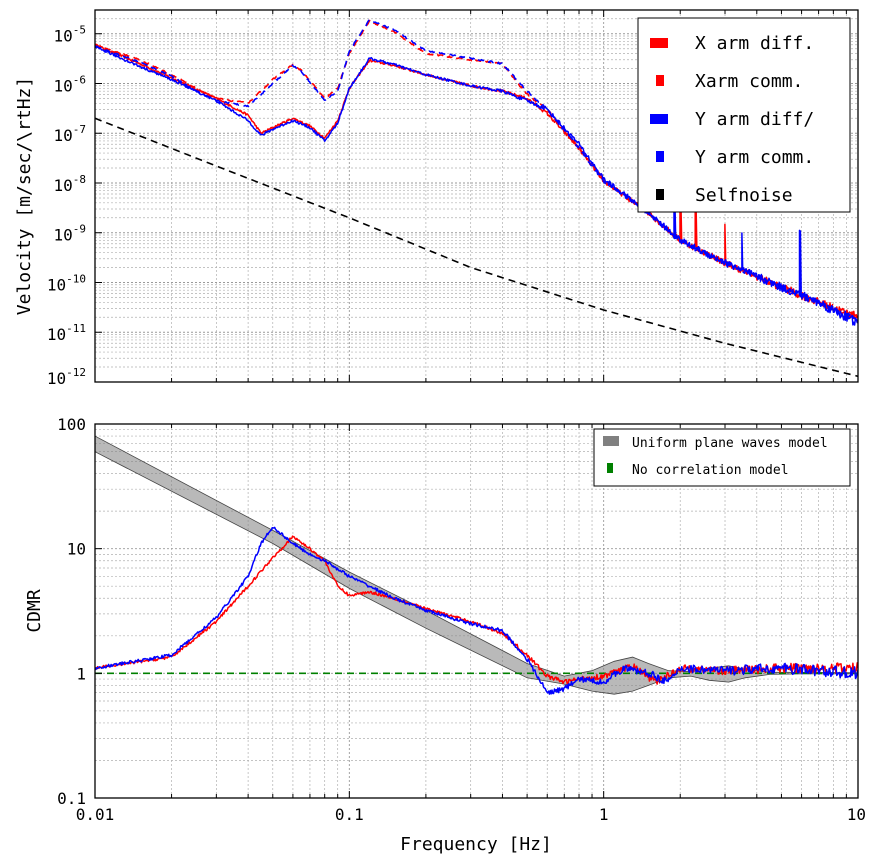 This screenshot has height=860, width=869. I want to click on x-tick-label: 1, so click(604, 814).